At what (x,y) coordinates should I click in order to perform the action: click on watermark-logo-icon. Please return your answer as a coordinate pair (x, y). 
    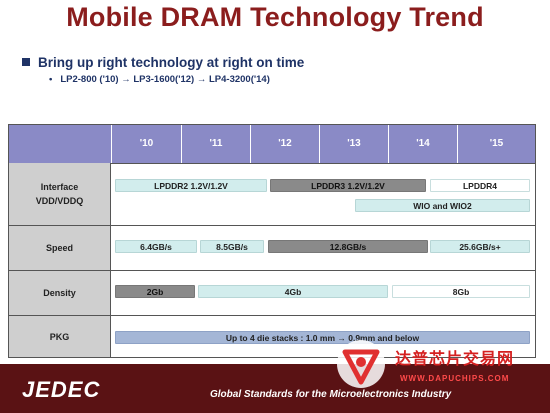
    Looking at the image, I should click on (361, 364).